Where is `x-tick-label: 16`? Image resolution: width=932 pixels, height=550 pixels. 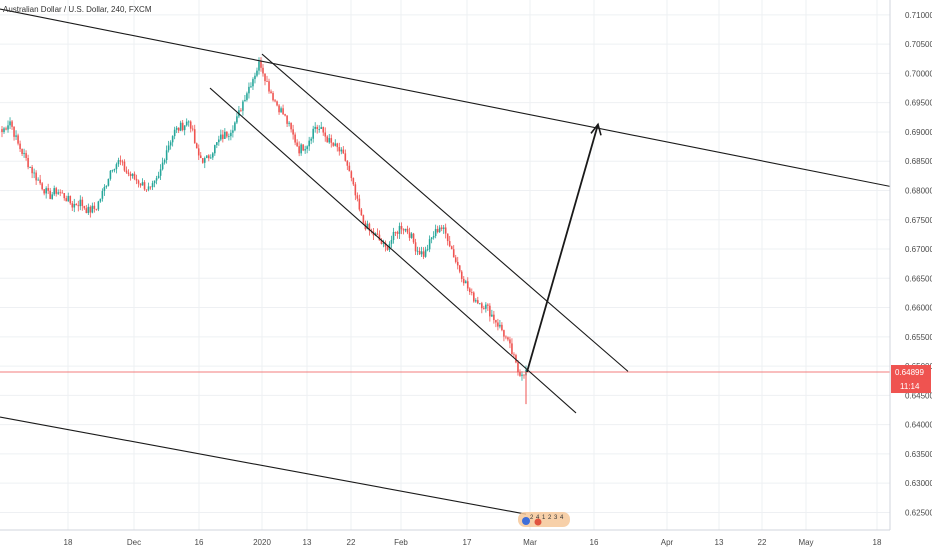
x-tick-label: 16 is located at coordinates (594, 542).